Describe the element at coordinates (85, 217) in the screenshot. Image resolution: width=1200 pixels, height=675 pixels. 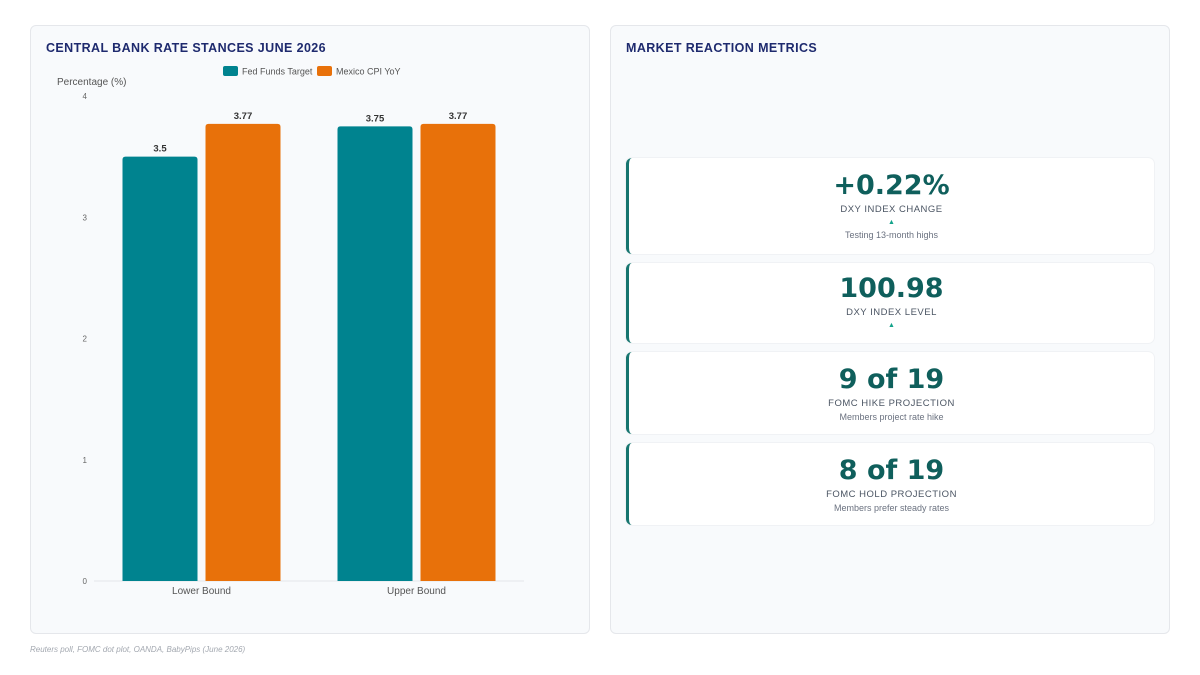
I see `y-tick-label: 3` at that location.